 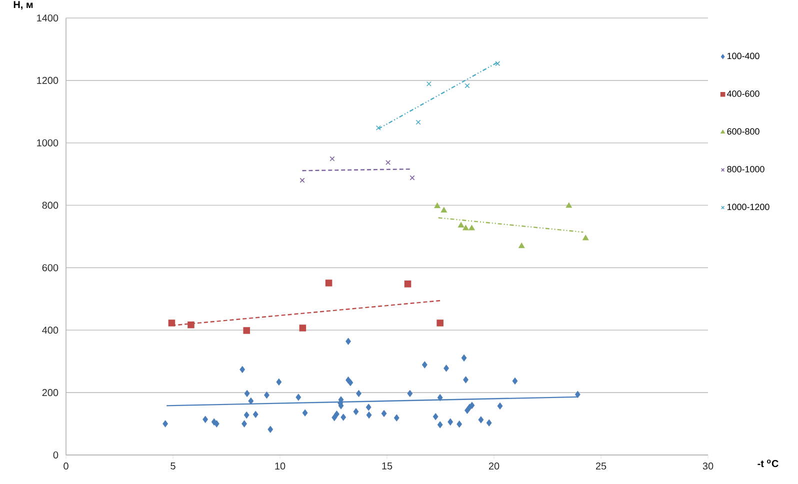 I want to click on x-tick-label: 30, so click(x=708, y=466).